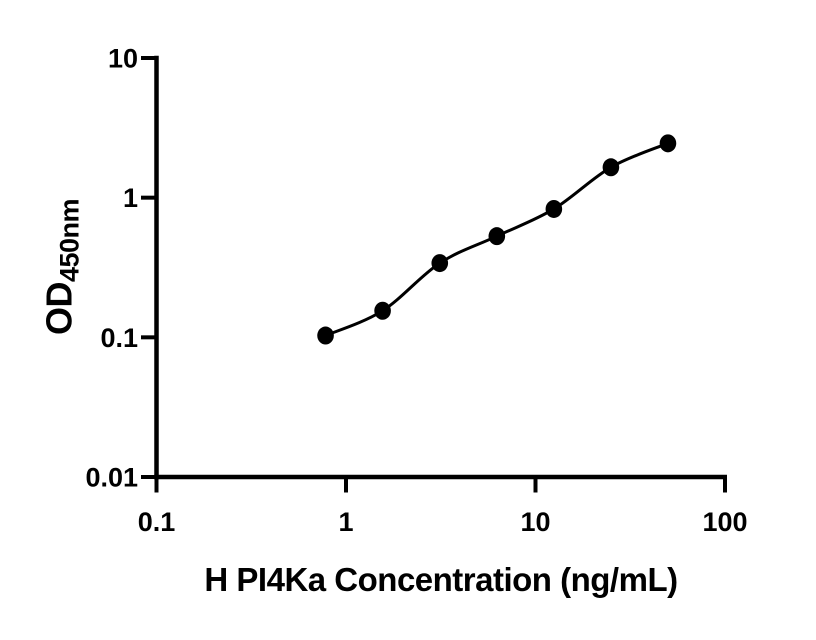 The height and width of the screenshot is (640, 816). What do you see at coordinates (59, 309) in the screenshot?
I see `y-axis-title-main: OD` at bounding box center [59, 309].